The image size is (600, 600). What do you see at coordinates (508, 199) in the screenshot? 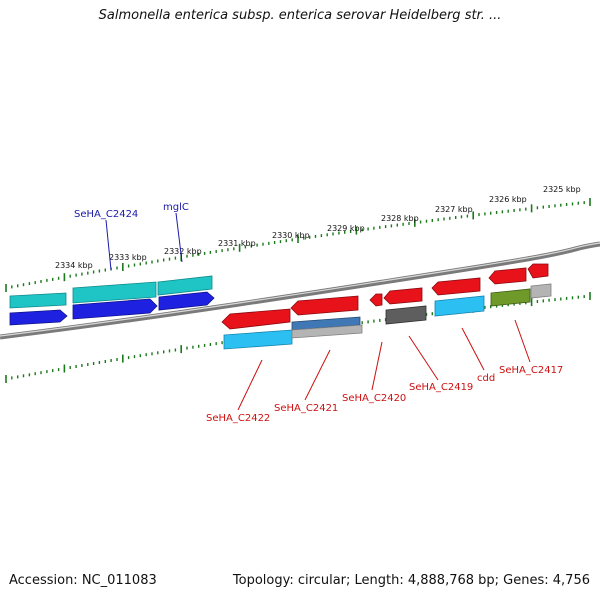
I see `ruler-label-2326: 2326 kbp` at bounding box center [508, 199].